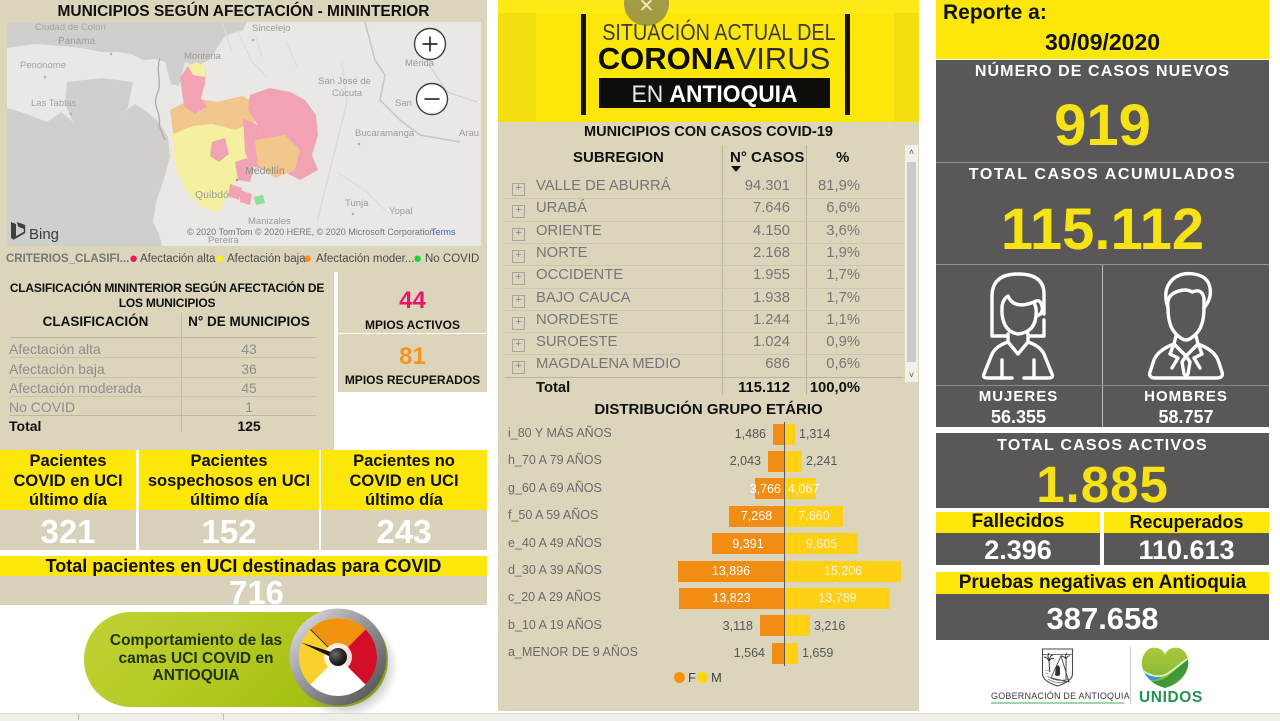  Describe the element at coordinates (344, 81) in the screenshot. I see `svg-text: San José de` at that location.